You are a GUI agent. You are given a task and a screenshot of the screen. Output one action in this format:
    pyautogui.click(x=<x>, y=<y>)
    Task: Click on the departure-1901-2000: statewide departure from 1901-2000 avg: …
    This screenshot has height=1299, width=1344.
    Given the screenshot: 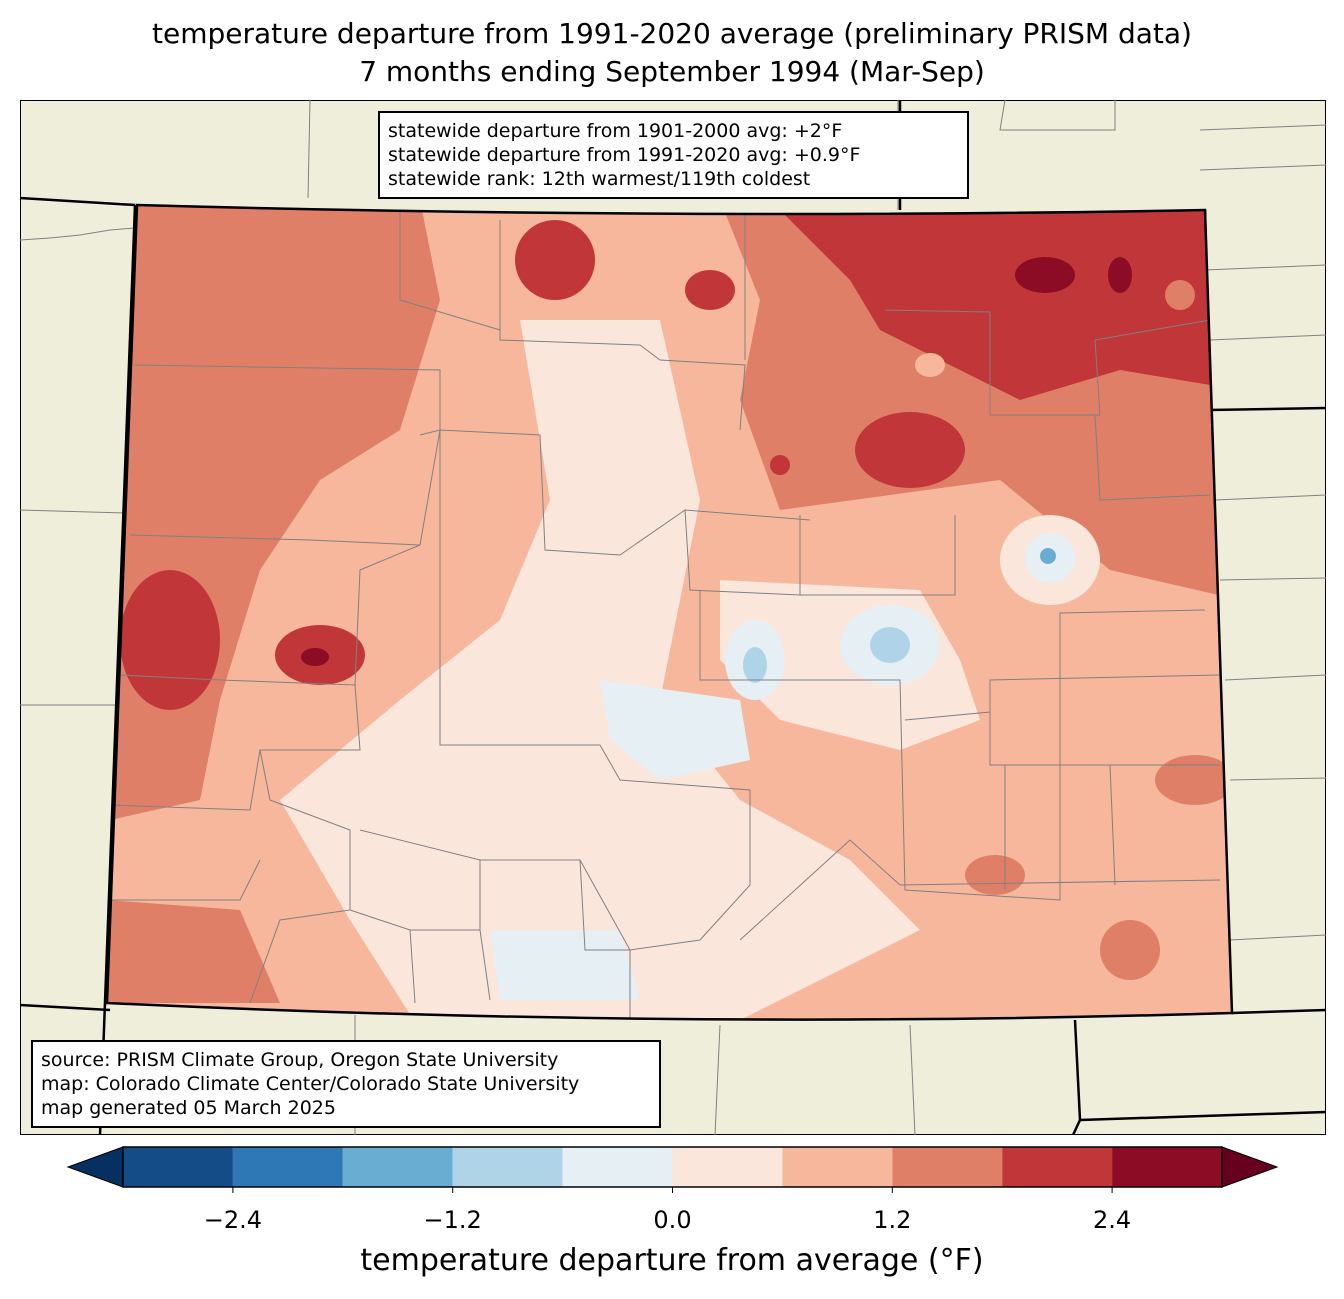 What is the action you would take?
    pyautogui.click(x=615, y=131)
    